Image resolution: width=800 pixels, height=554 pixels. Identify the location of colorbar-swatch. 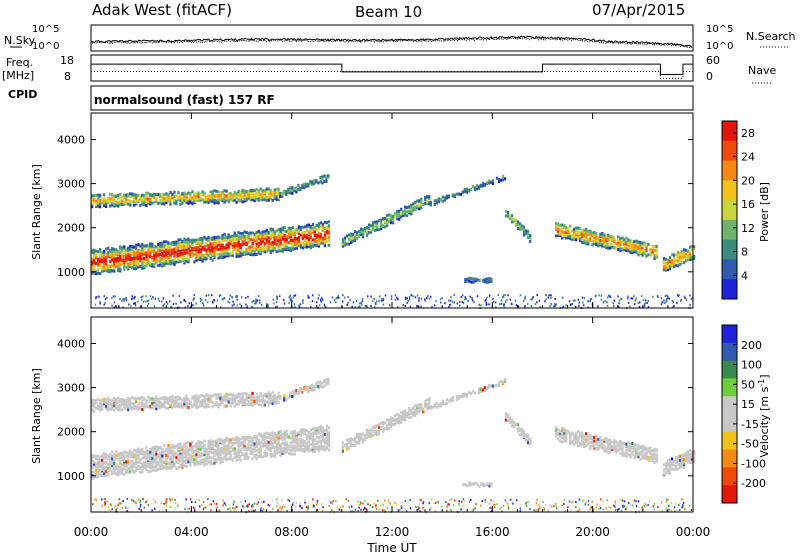
(729, 249).